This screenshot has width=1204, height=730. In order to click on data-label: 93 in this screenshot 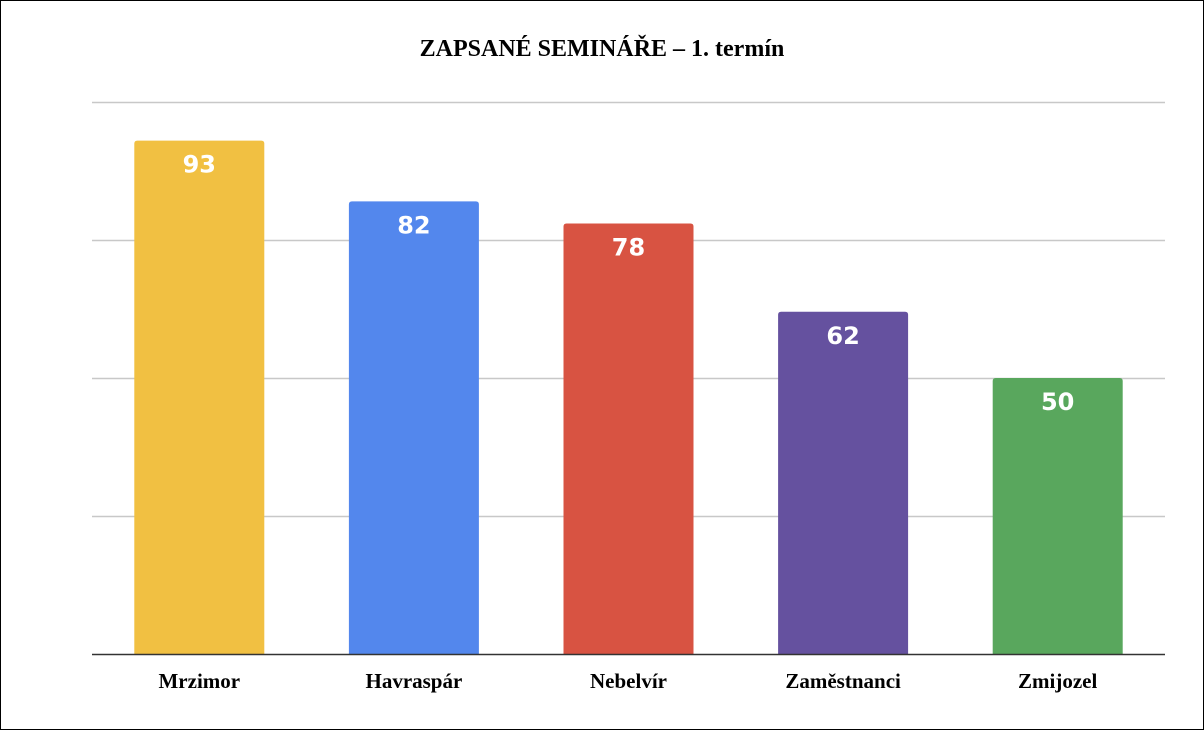, I will do `click(199, 165)`.